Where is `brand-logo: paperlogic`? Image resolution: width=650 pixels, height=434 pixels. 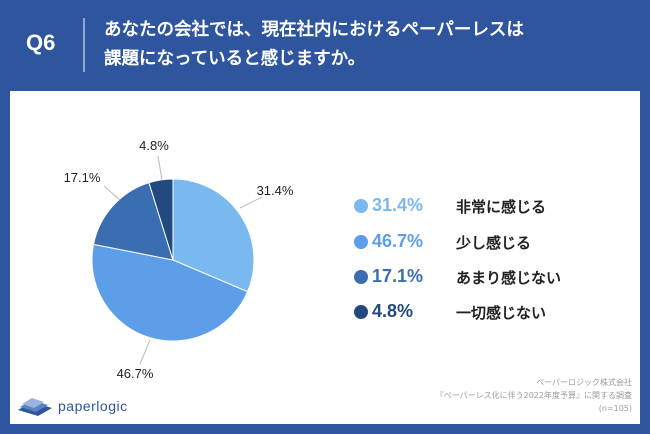 brand-logo: paperlogic is located at coordinates (72, 408).